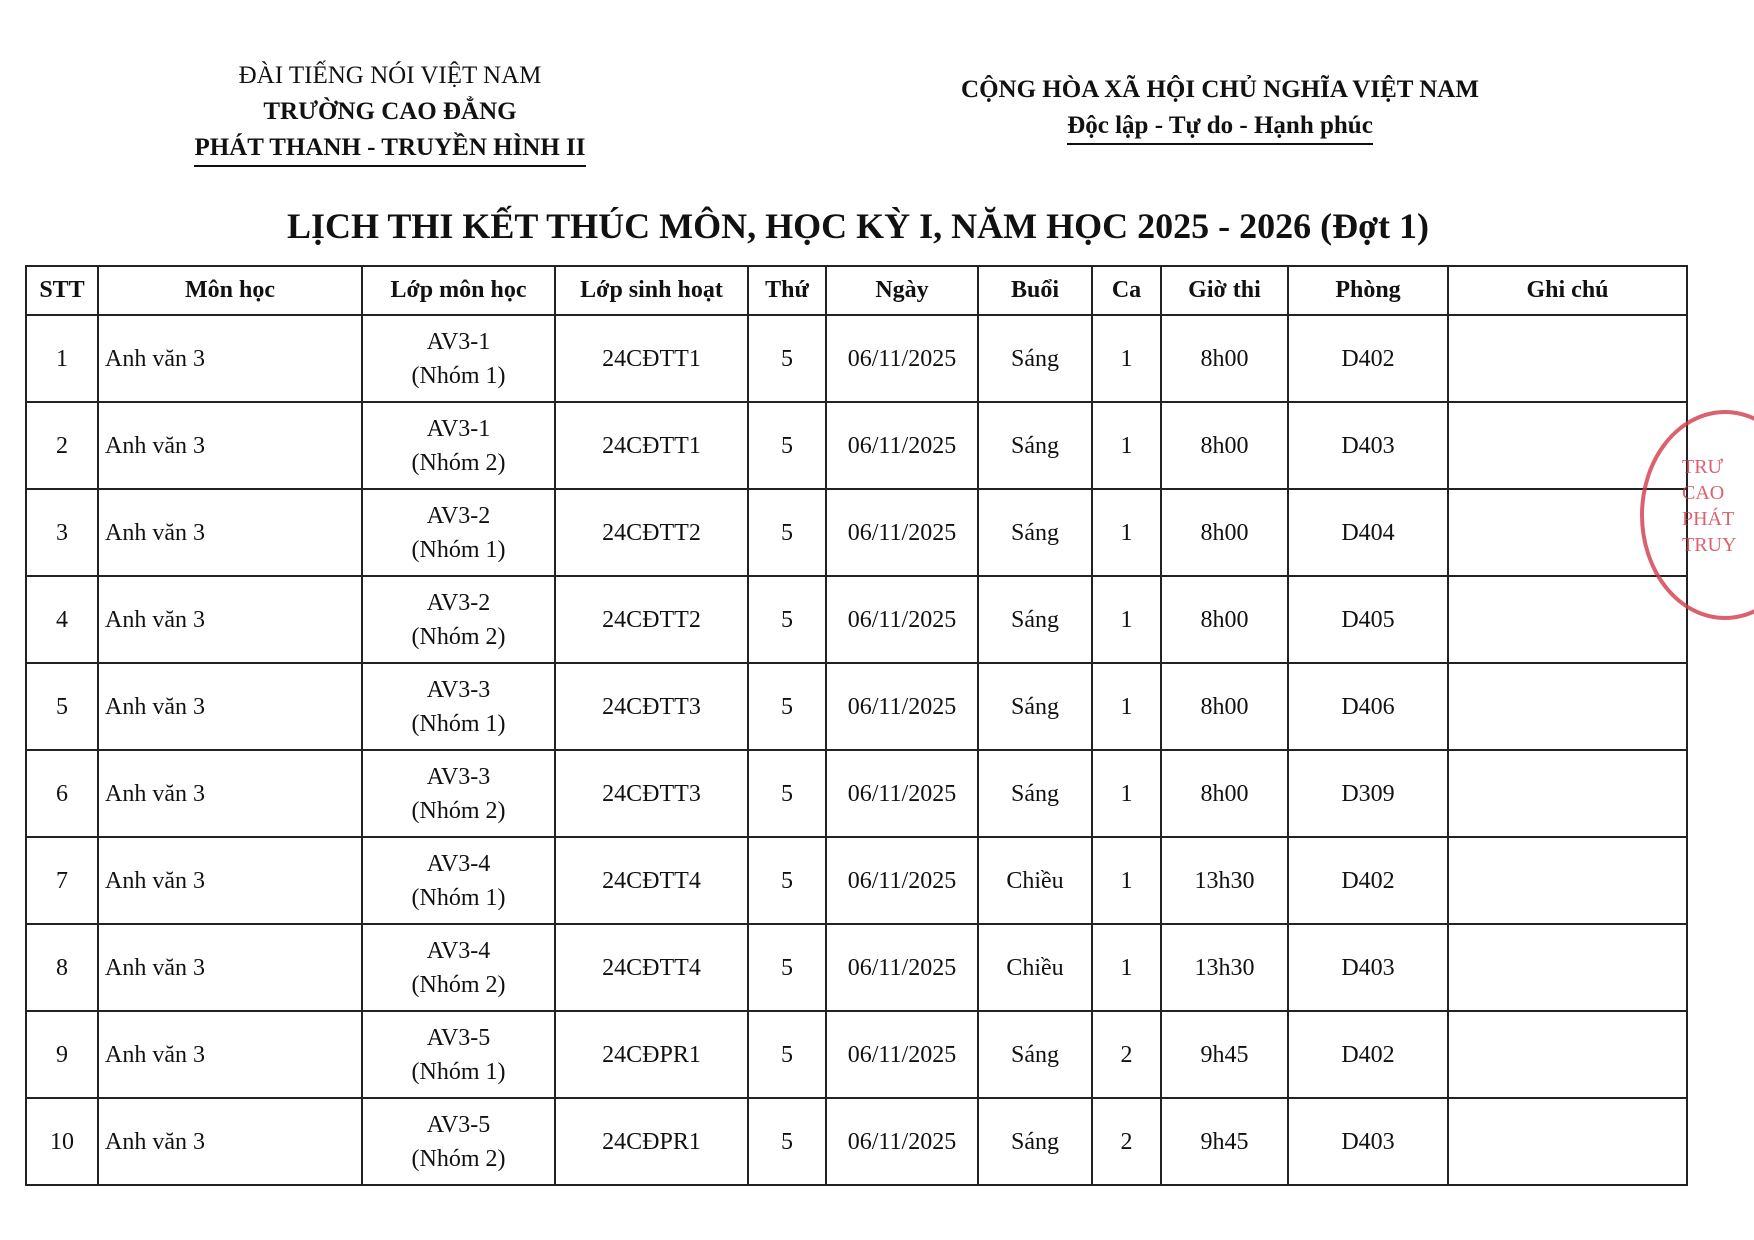 This screenshot has height=1240, width=1754. Describe the element at coordinates (458, 950) in the screenshot. I see `cell-line: AV3-4` at that location.